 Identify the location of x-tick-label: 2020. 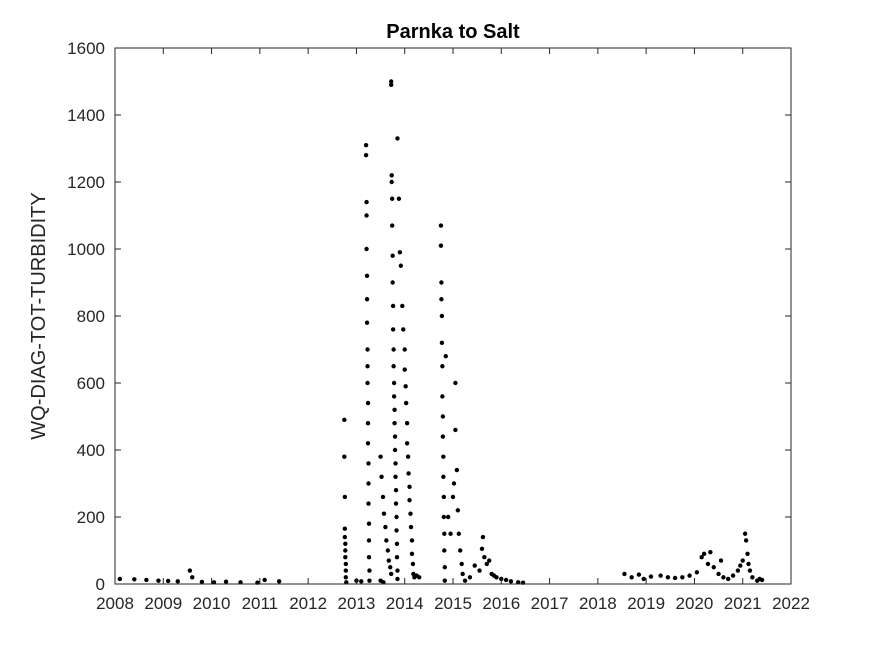
(695, 603).